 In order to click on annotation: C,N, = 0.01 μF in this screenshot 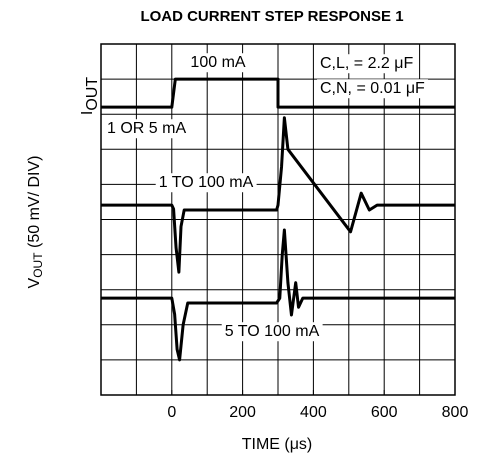, I will do `click(372, 88)`.